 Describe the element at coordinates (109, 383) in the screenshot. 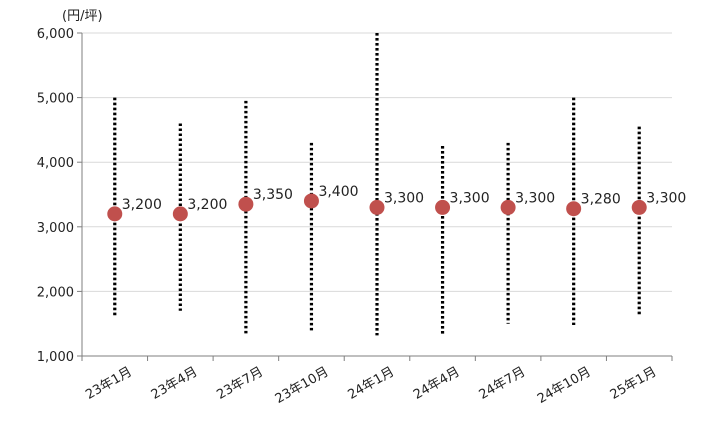

I see `x-tick-label: 23年1月` at that location.